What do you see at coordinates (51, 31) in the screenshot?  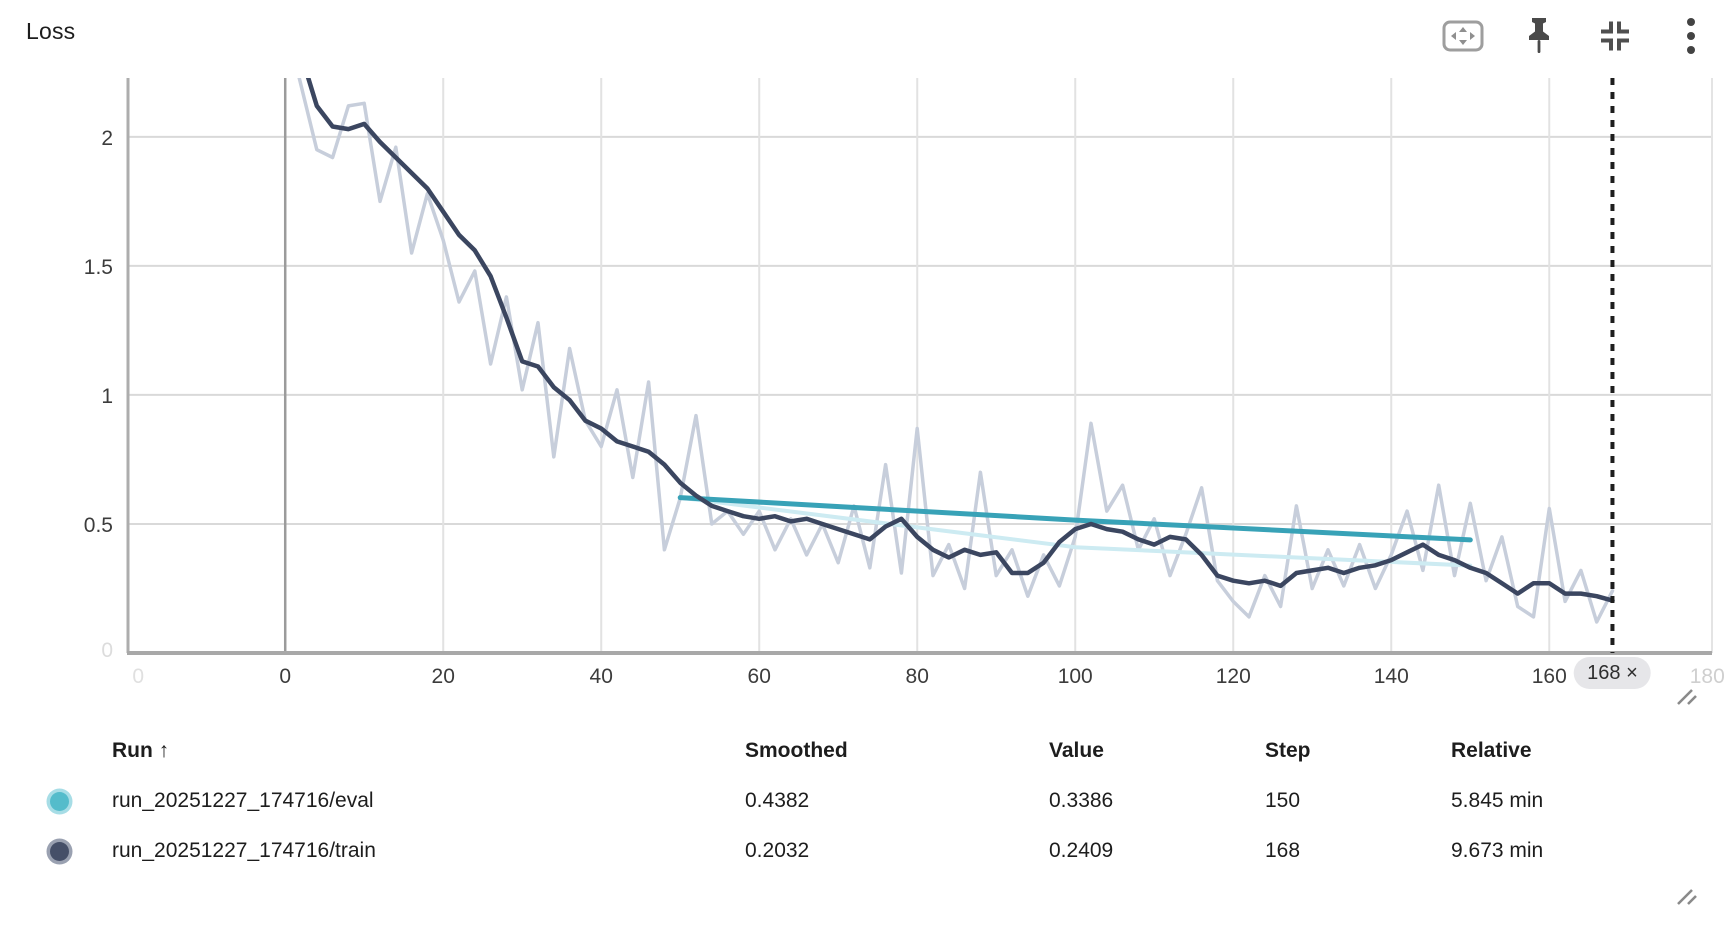 I see `panel-title: Loss` at bounding box center [51, 31].